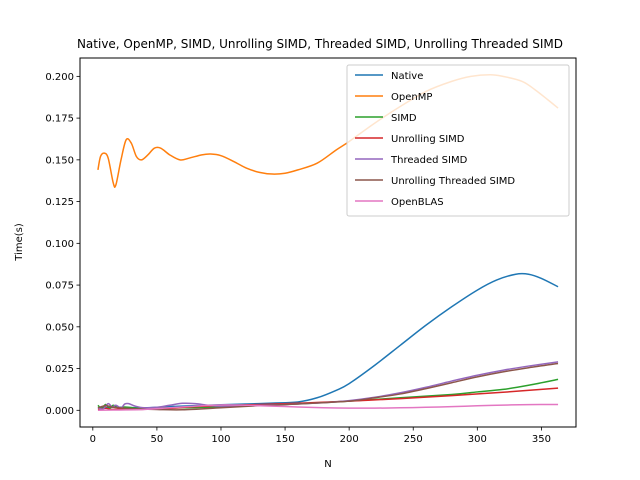 The image size is (640, 480). Describe the element at coordinates (541, 439) in the screenshot. I see `x-tick-label: 350` at that location.